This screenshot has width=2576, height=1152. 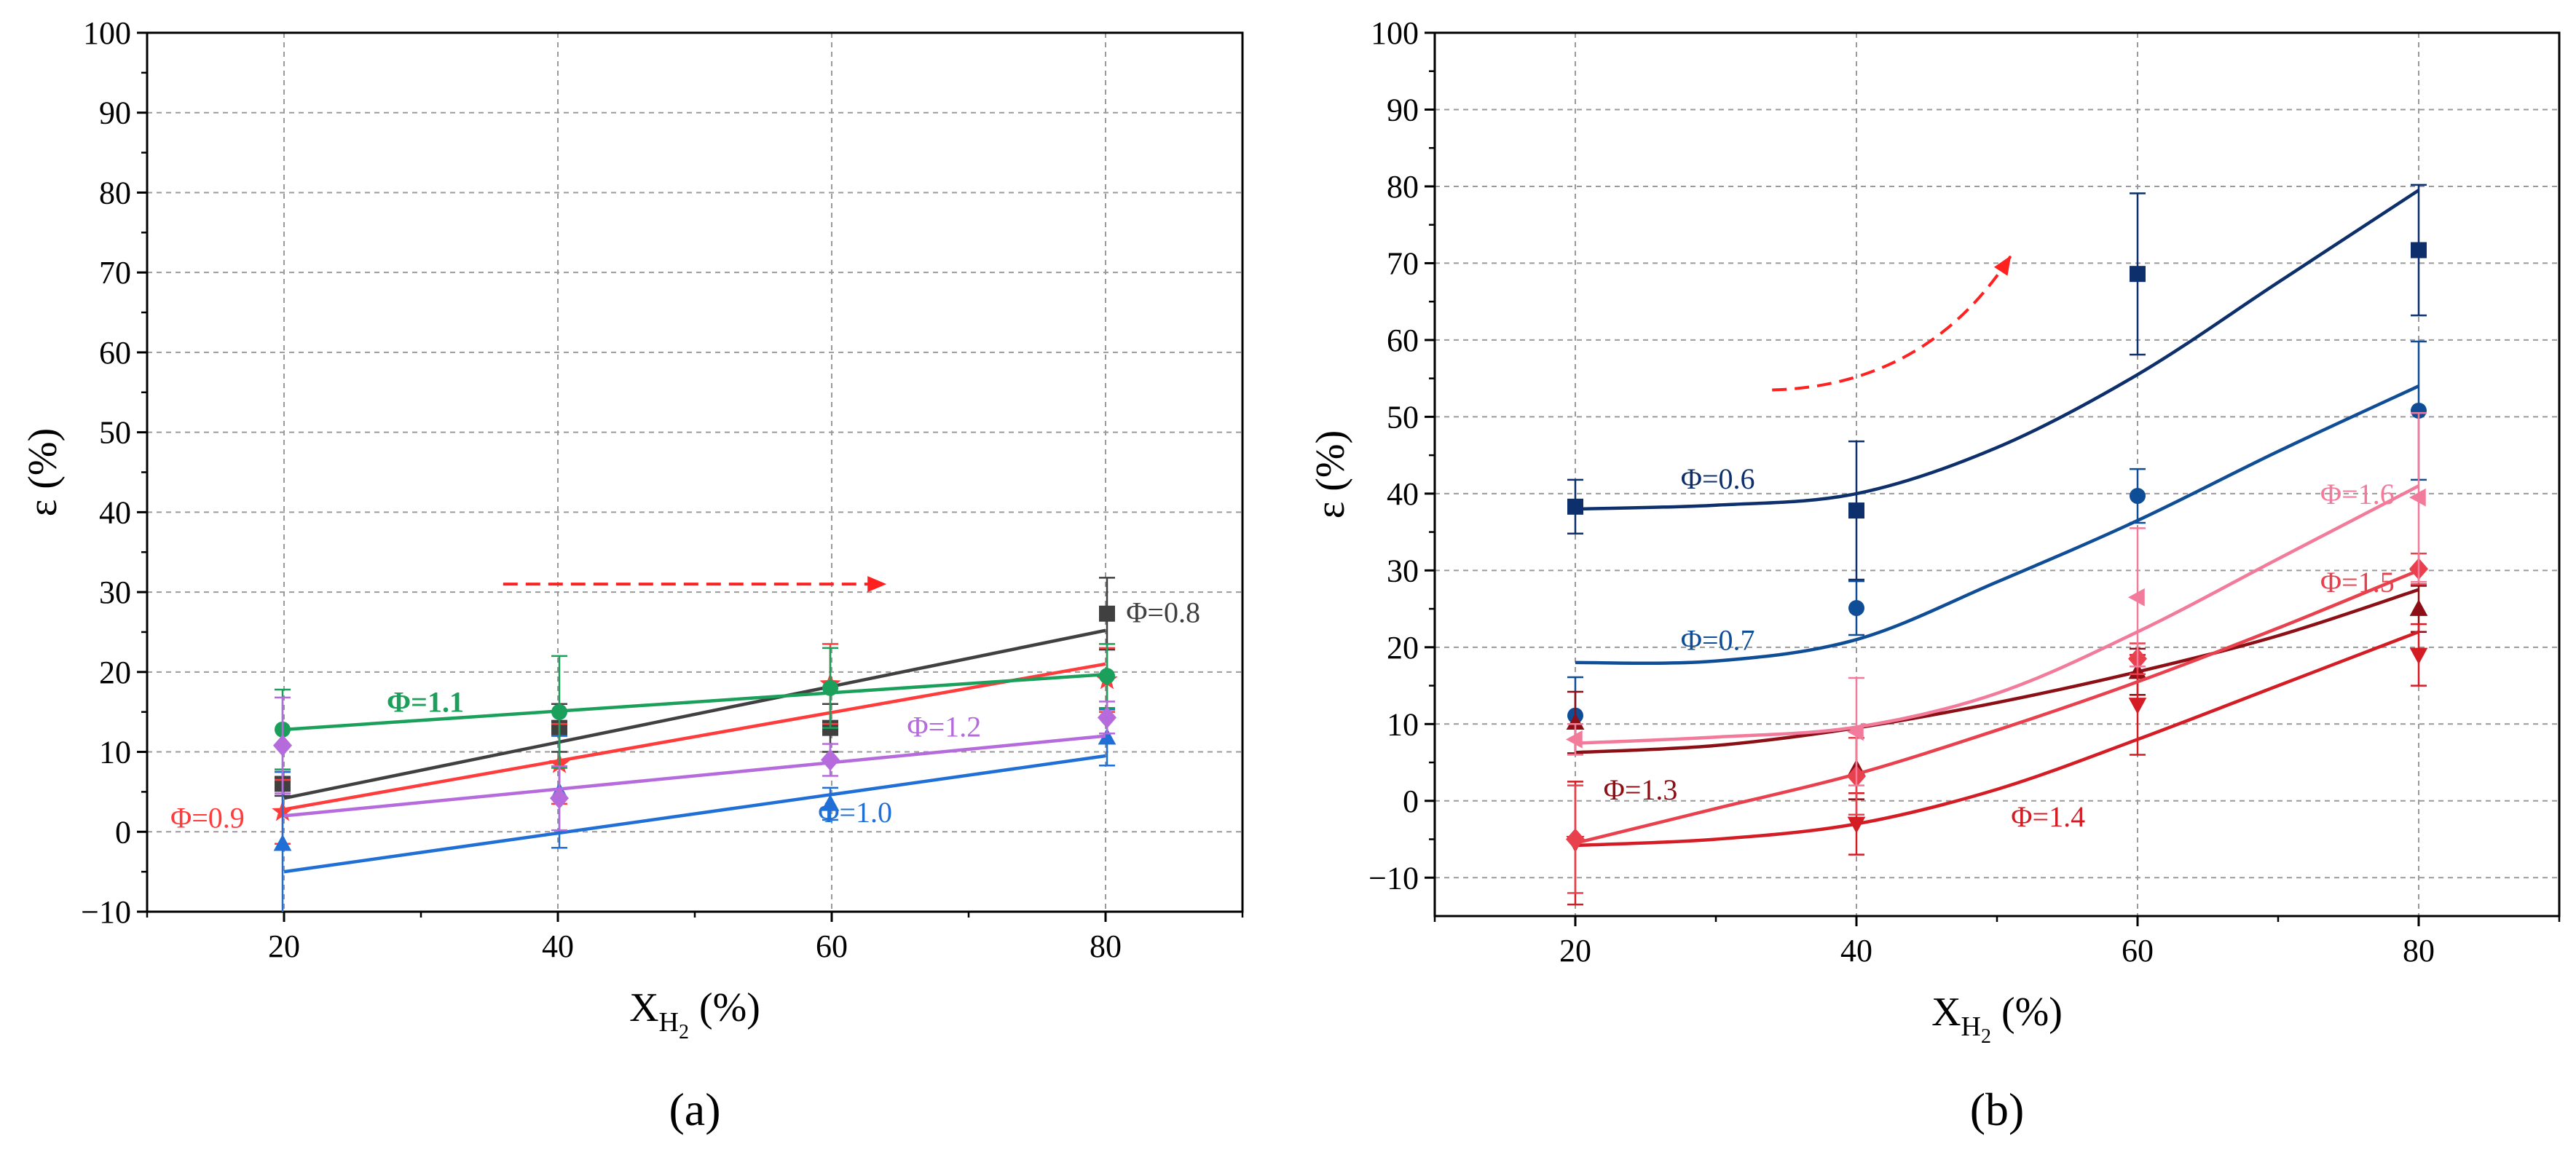 I want to click on panel-b-trend-arrow, so click(x=1892, y=323).